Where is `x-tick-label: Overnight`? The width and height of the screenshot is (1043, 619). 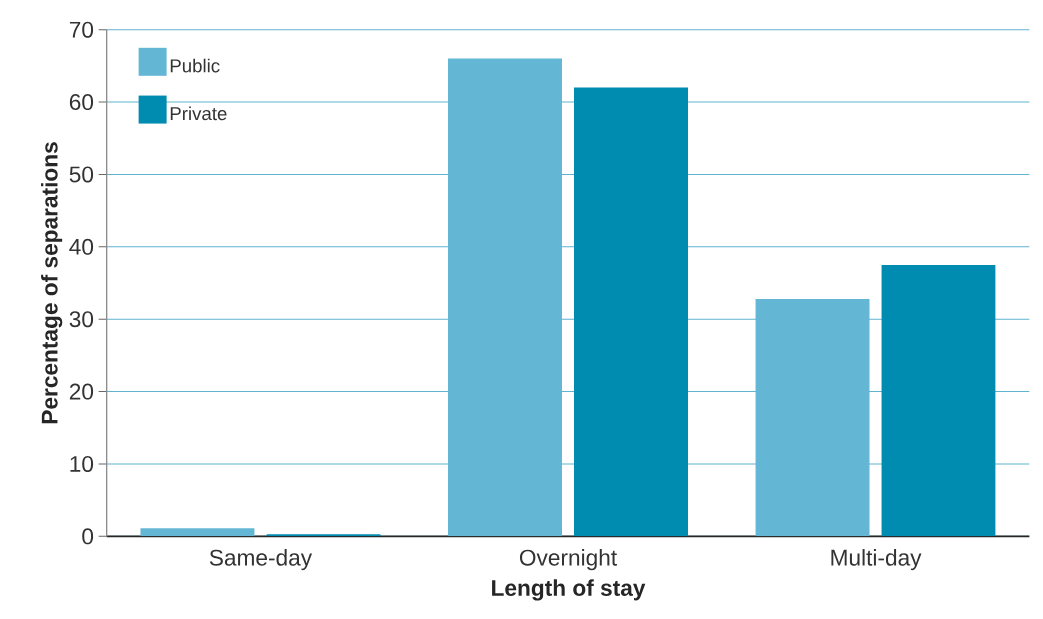 x-tick-label: Overnight is located at coordinates (568, 560).